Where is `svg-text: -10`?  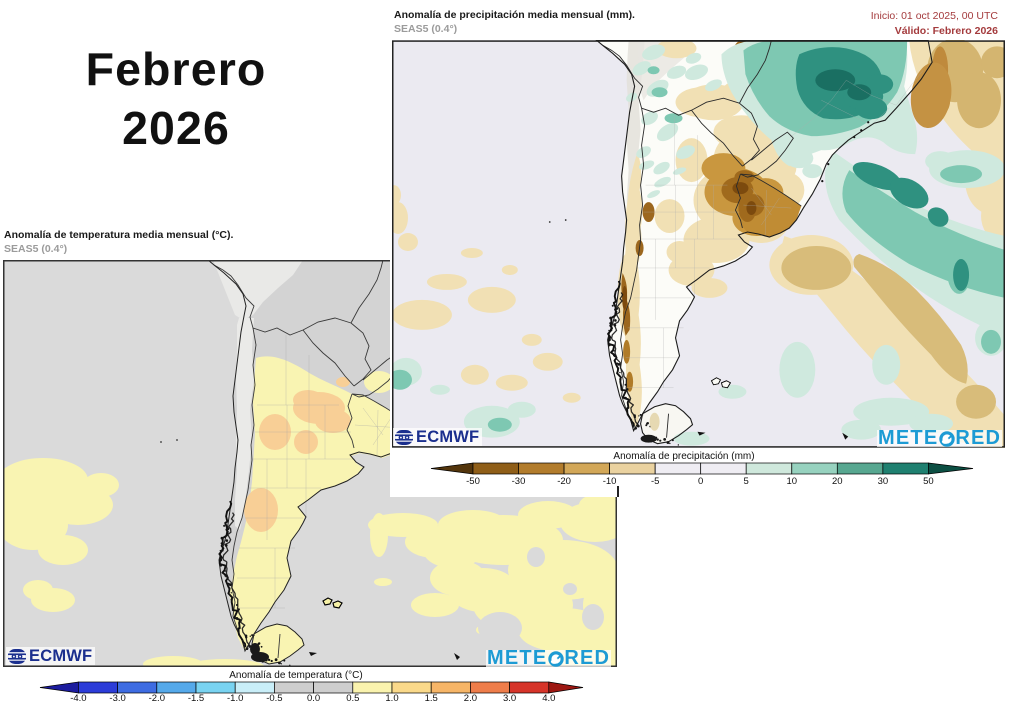
svg-text: -10 is located at coordinates (610, 481).